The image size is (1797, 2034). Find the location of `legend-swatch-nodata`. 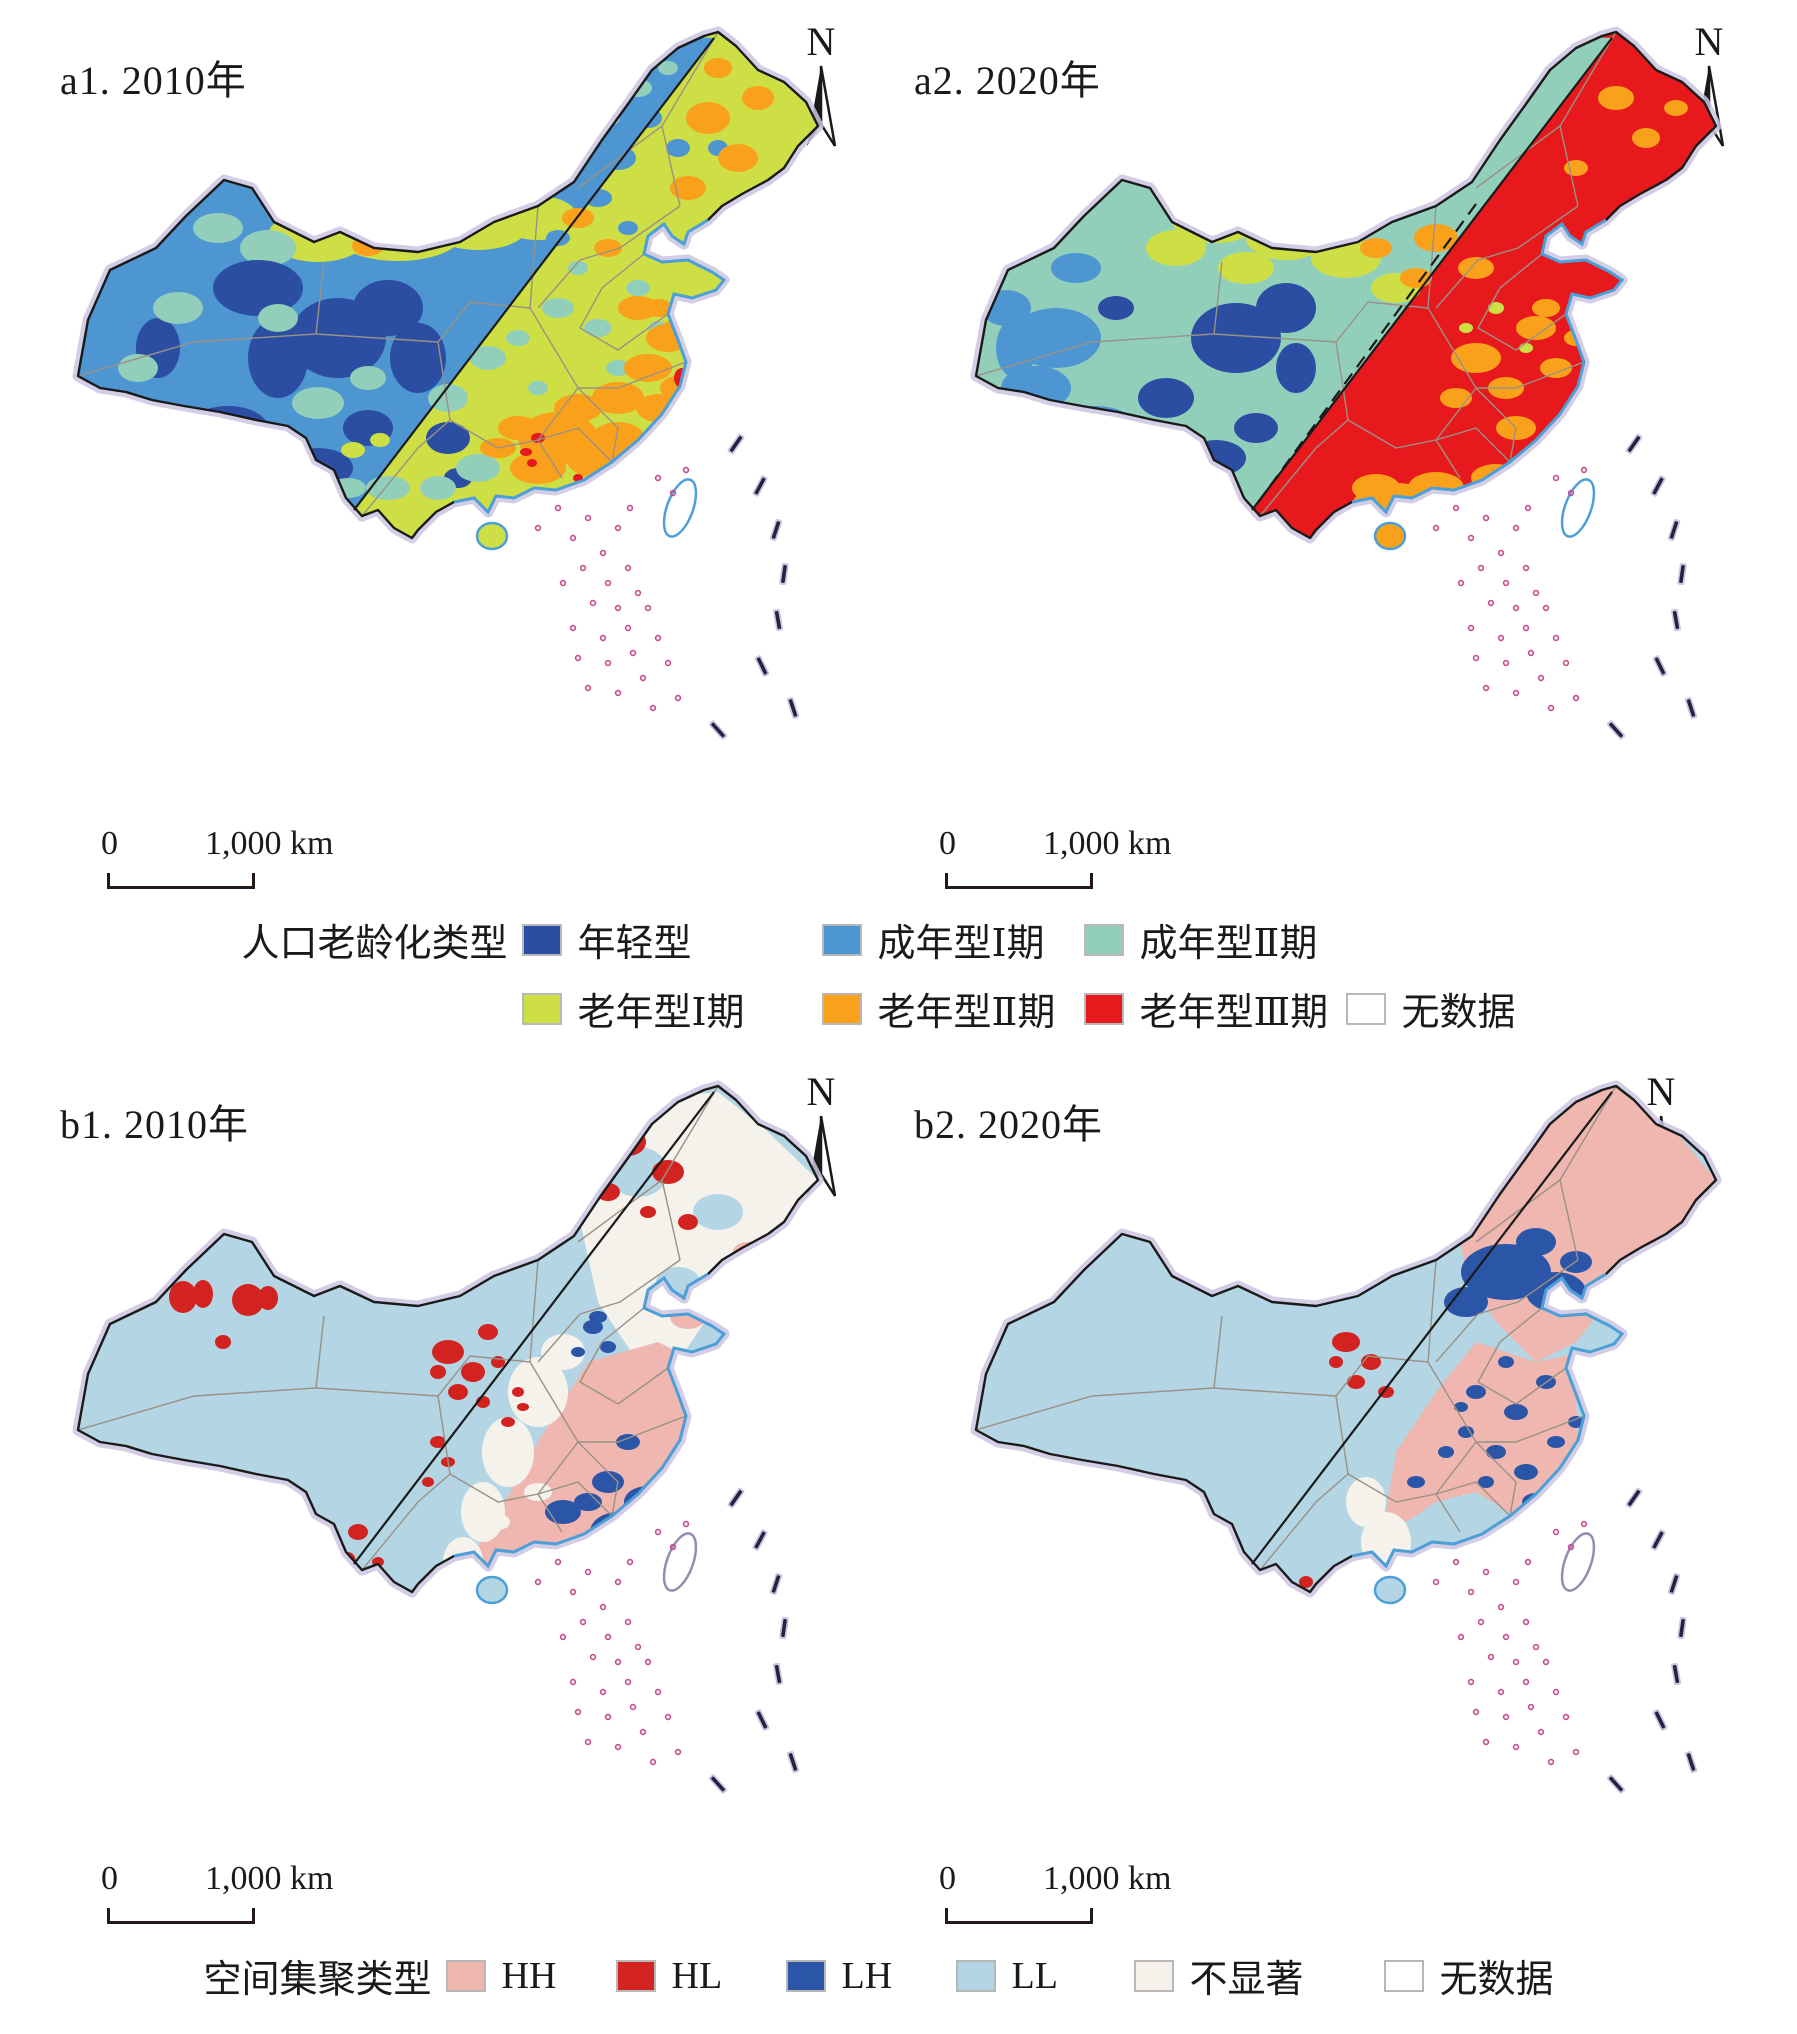

legend-swatch-nodata is located at coordinates (1365, 1008).